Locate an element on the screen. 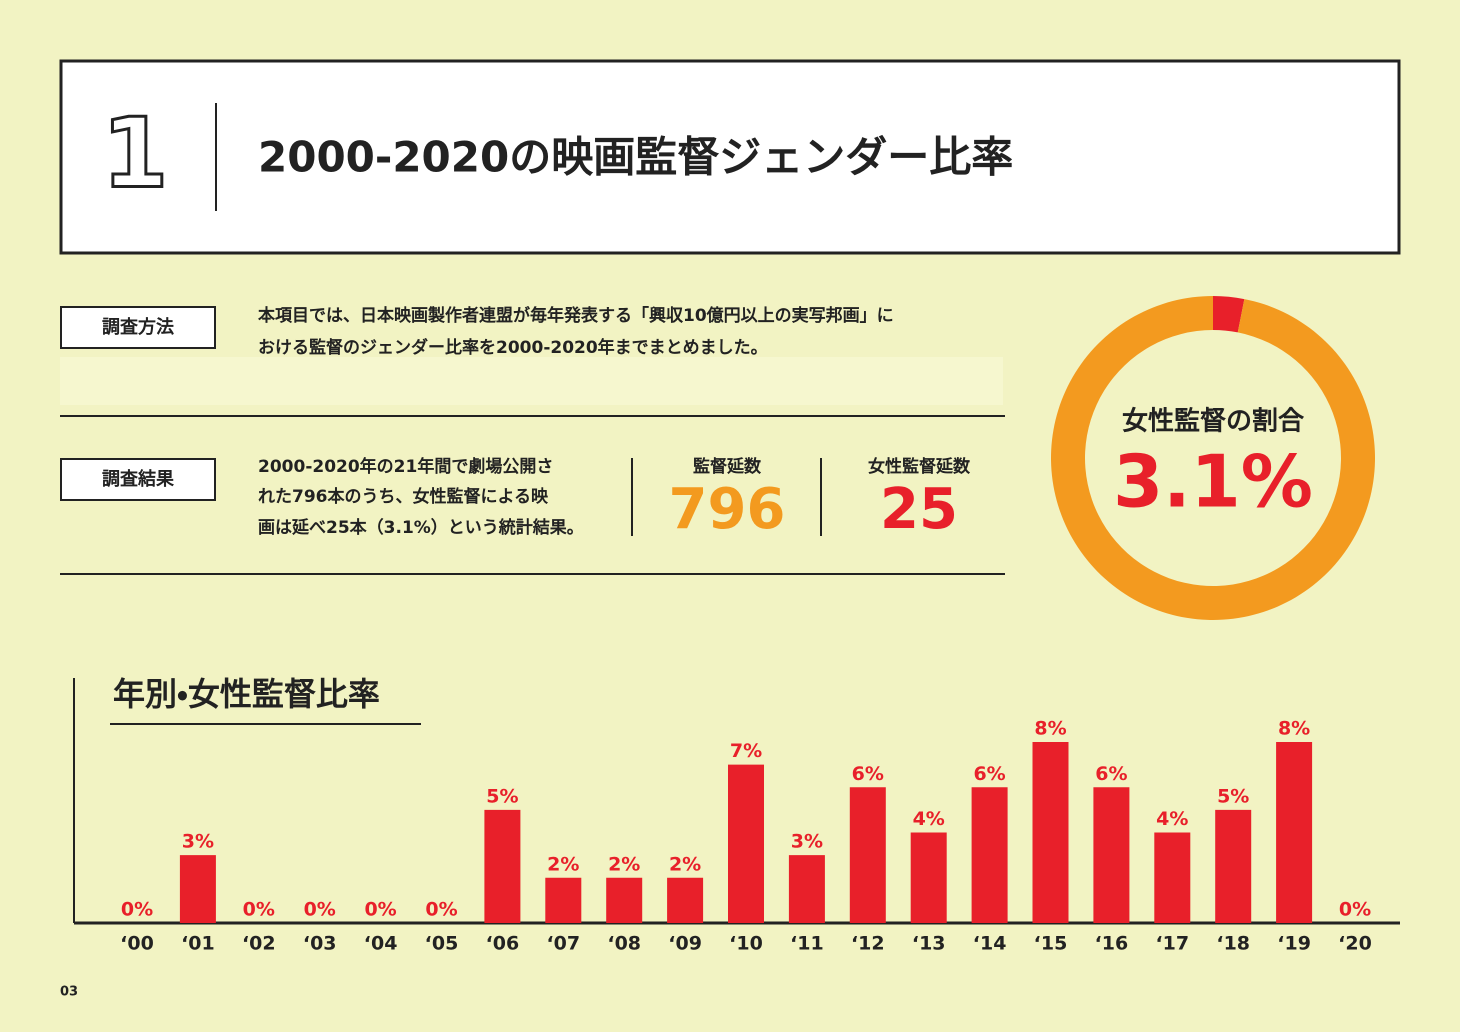  x-tick-label: ‘13 is located at coordinates (929, 944).